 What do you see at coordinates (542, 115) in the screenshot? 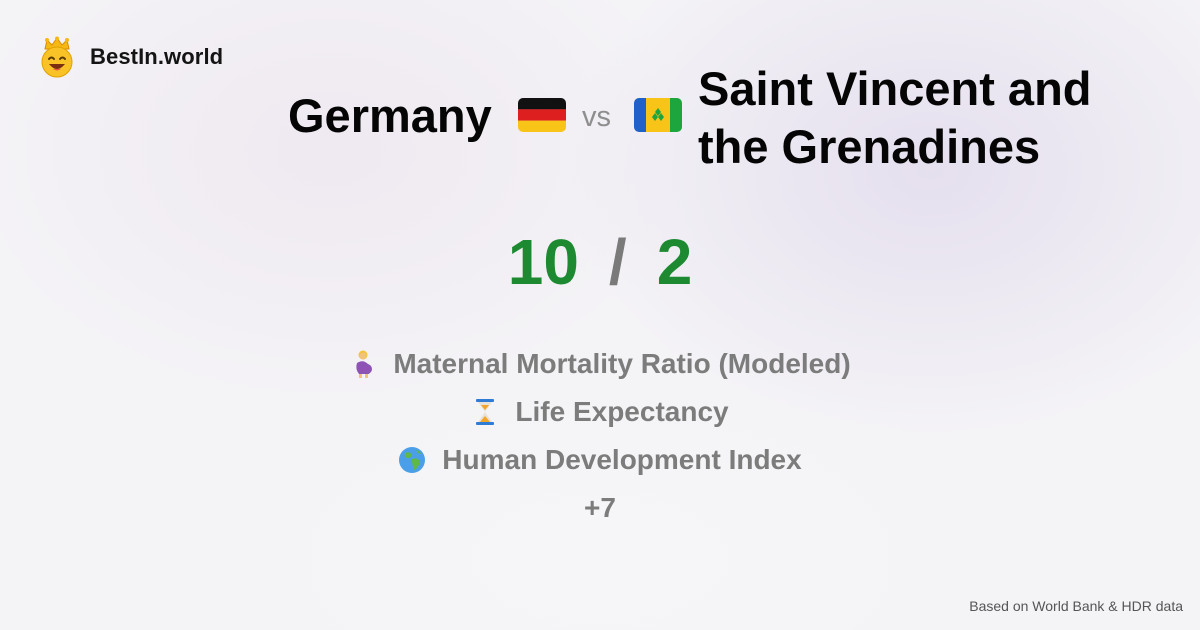
I see `germany-flag-icon` at bounding box center [542, 115].